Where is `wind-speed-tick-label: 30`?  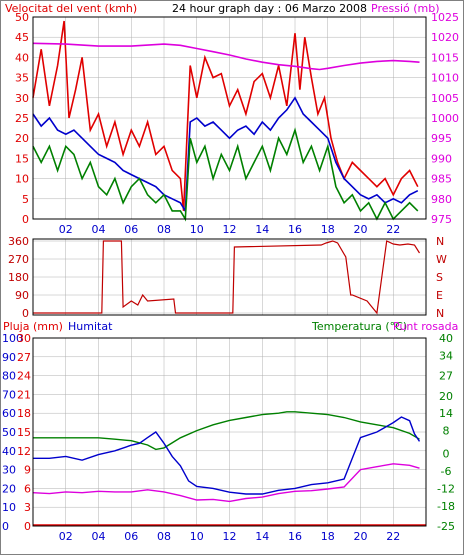
wind-speed-tick-label: 30 is located at coordinates (22, 98).